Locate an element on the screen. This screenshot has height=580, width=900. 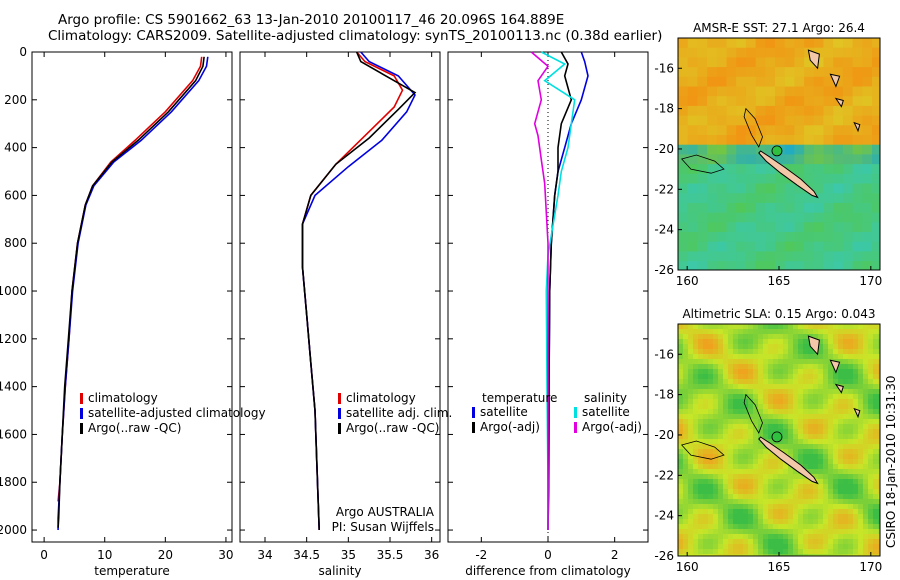
x-tick-label: 35 is located at coordinates (348, 555).